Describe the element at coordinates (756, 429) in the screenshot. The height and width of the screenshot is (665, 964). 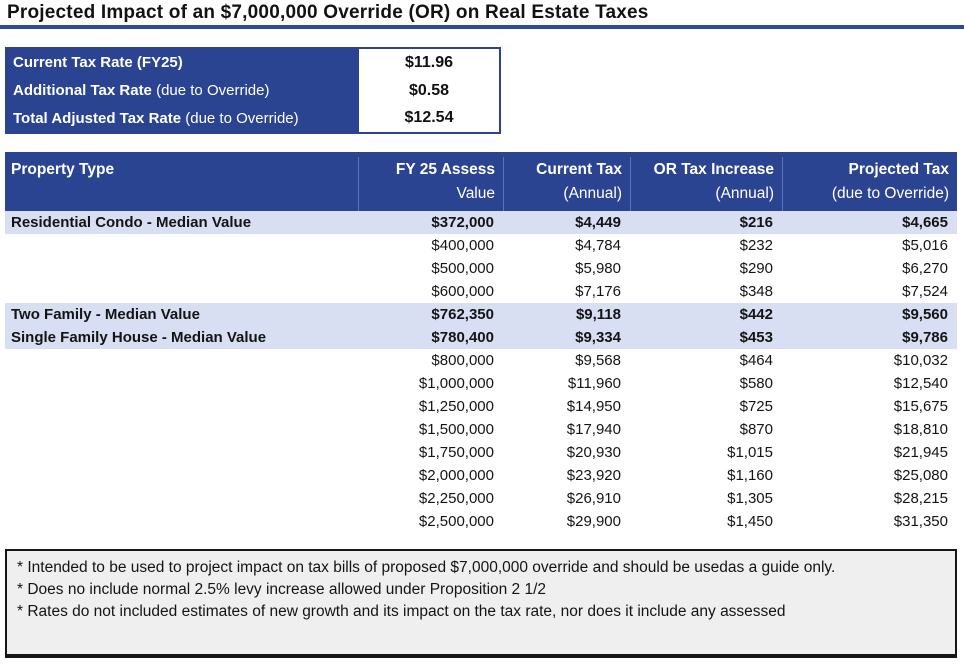
I see `cell-or-tax-increase: $870` at that location.